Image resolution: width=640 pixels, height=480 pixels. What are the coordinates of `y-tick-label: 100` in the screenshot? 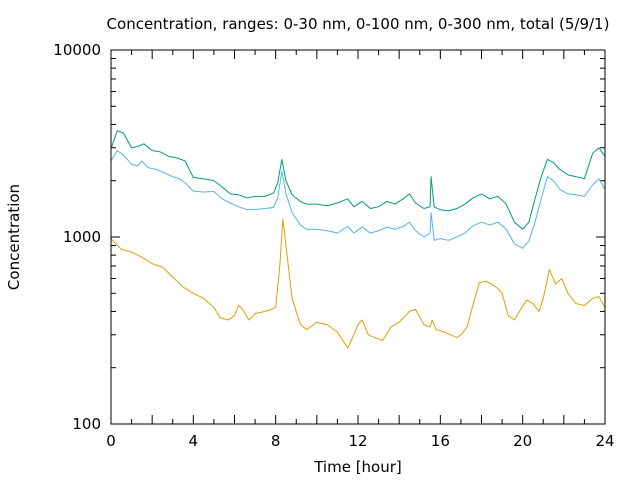 It's located at (86, 424).